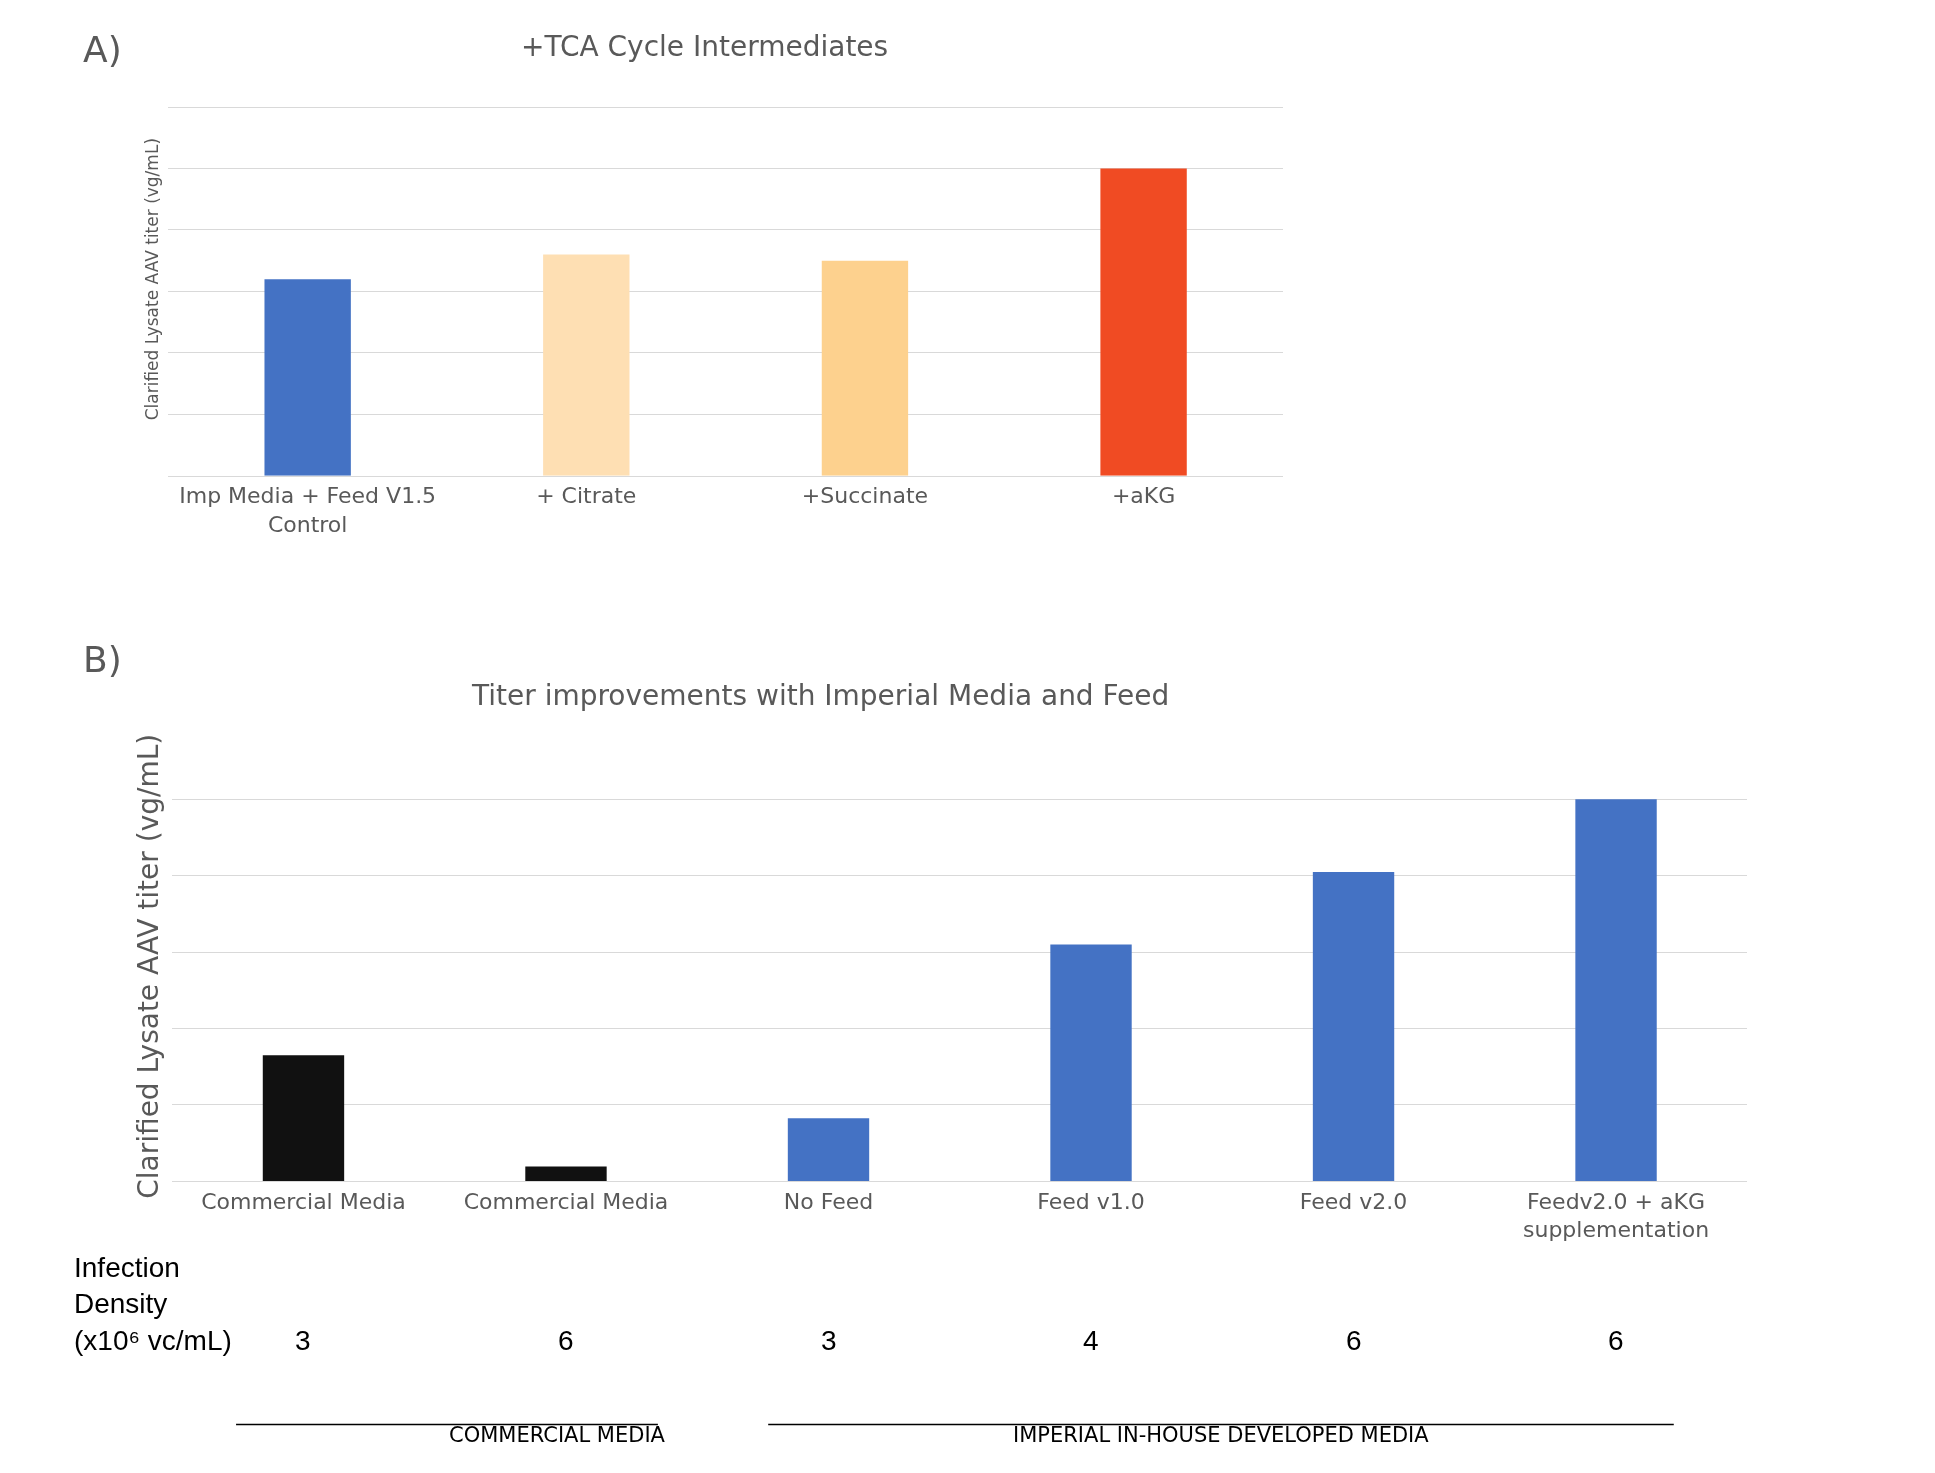 The image size is (1935, 1473). I want to click on text: Infection Density (x10⁶ vc/mL), so click(153, 1304).